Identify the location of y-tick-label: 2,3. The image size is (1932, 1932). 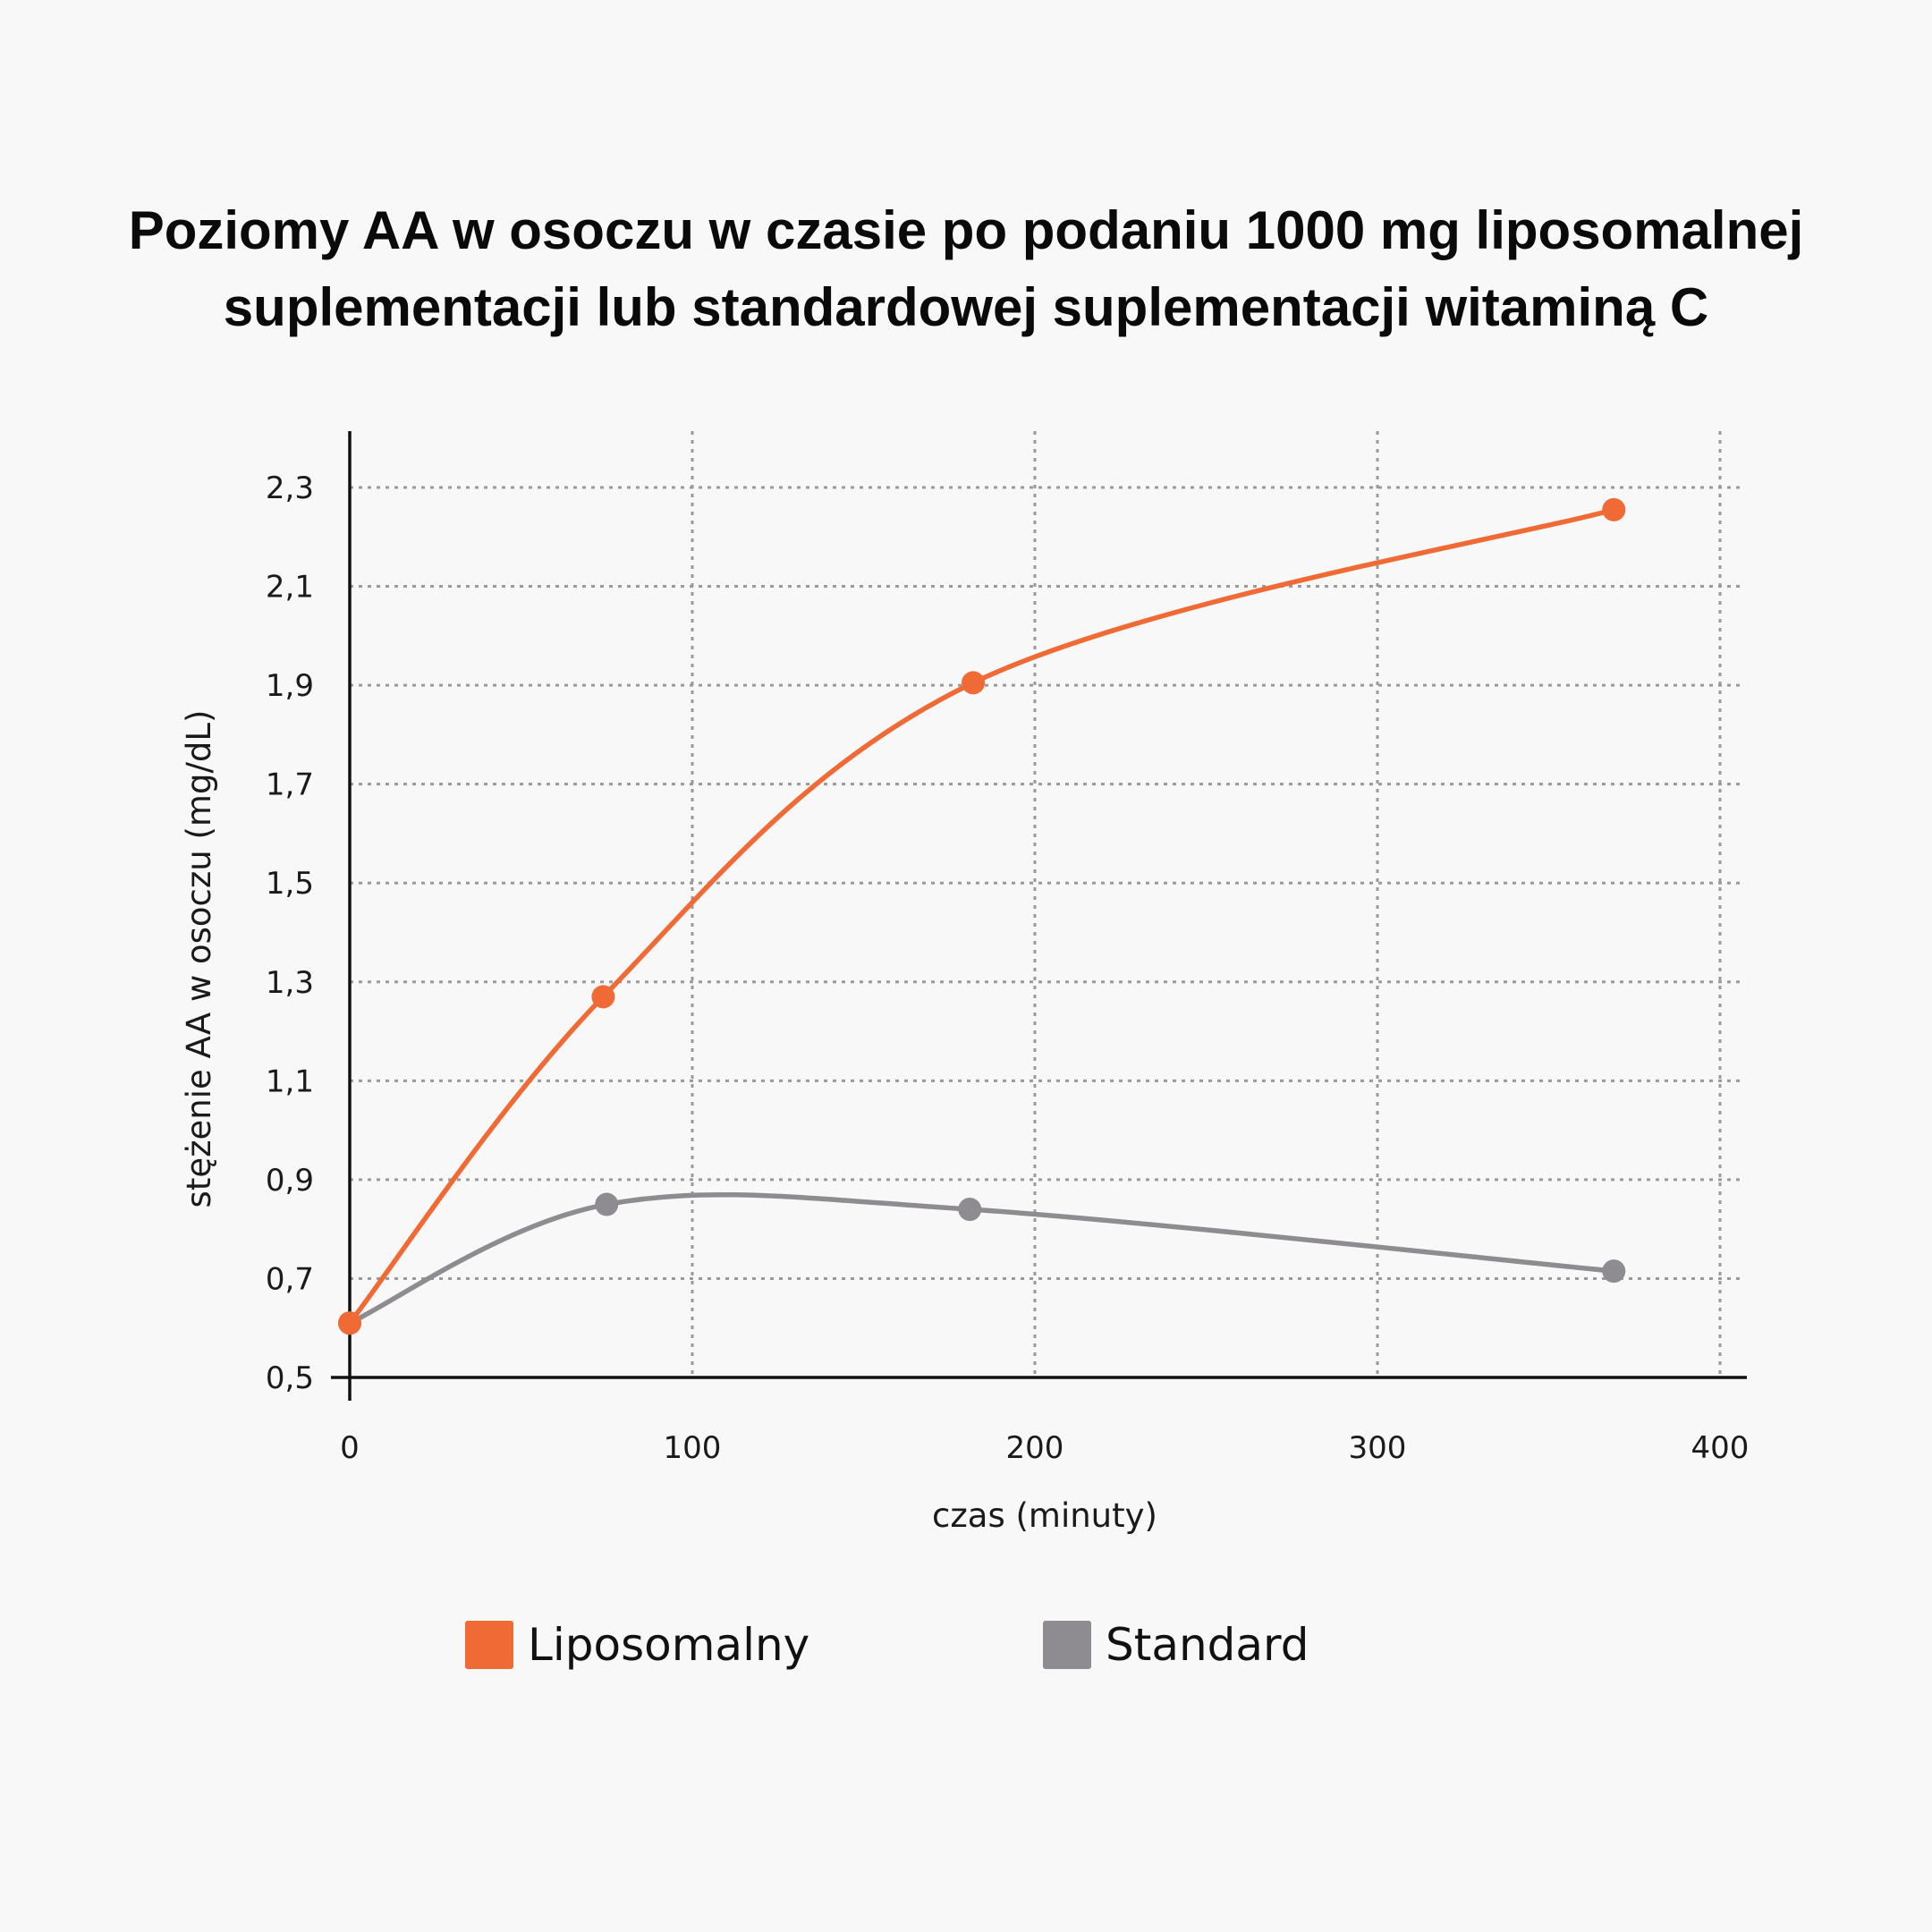
(290, 488).